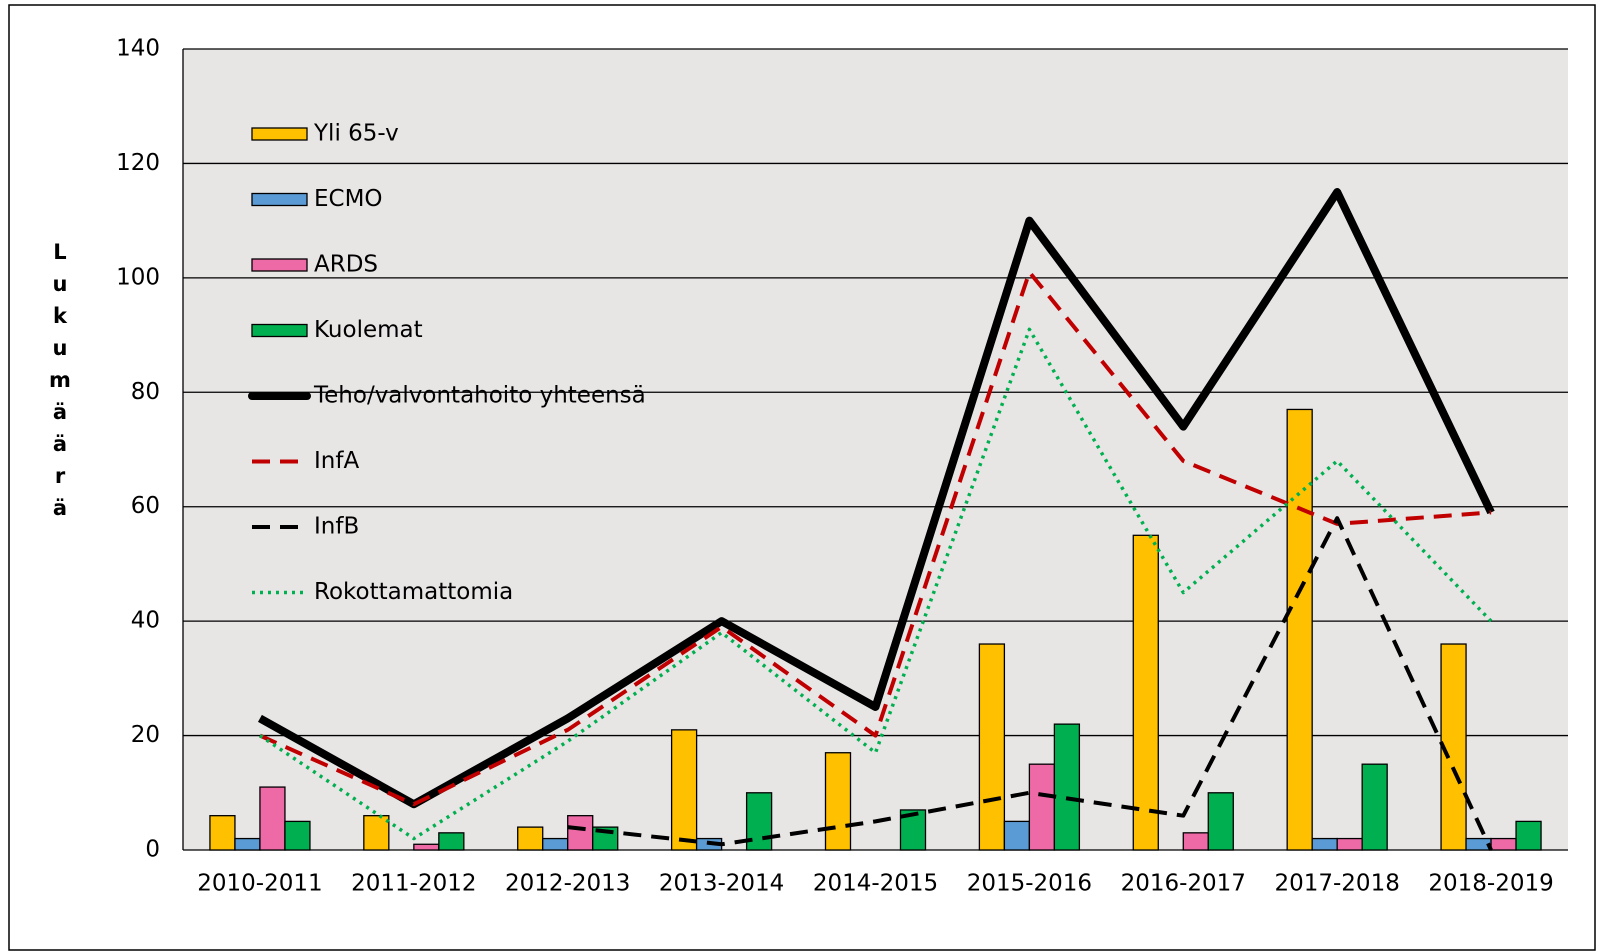 The image size is (1597, 952). Describe the element at coordinates (413, 592) in the screenshot. I see `legend-label: Rokottamattomia` at that location.